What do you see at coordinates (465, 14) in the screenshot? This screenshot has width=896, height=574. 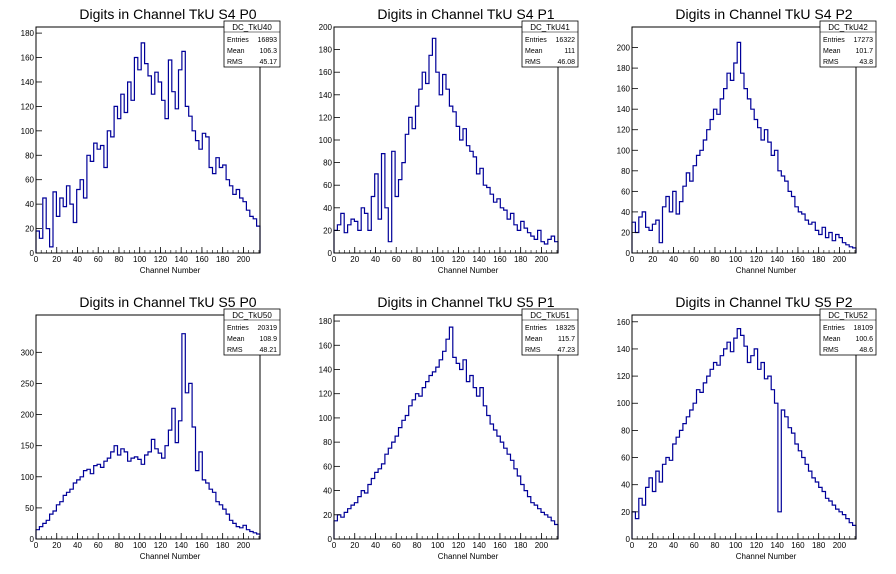 I see `chart-title: Digits in Channel TkU S4 P1` at bounding box center [465, 14].